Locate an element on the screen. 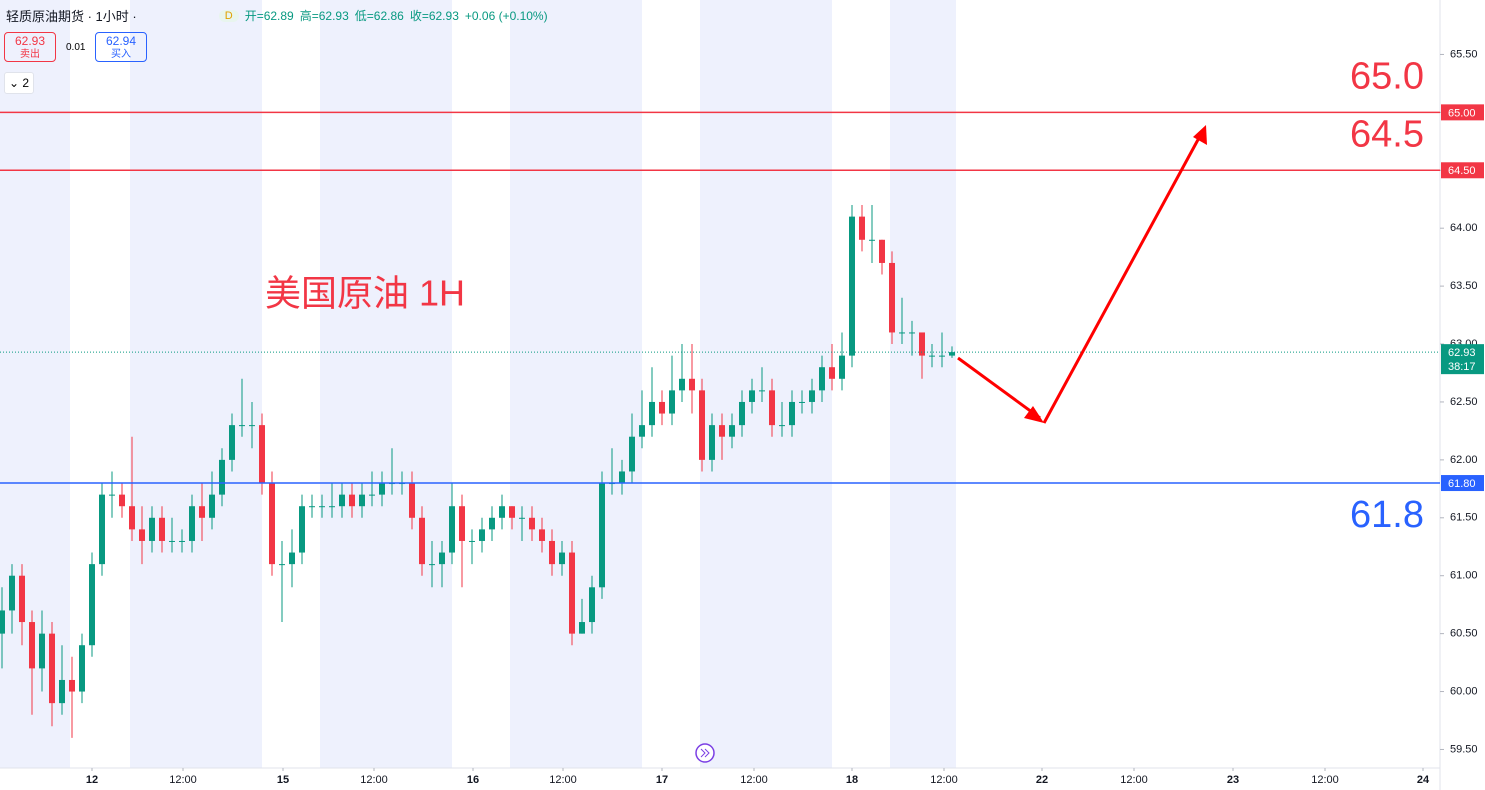  symbol: 轻质原油期货 · 1小时 · is located at coordinates (71, 16).